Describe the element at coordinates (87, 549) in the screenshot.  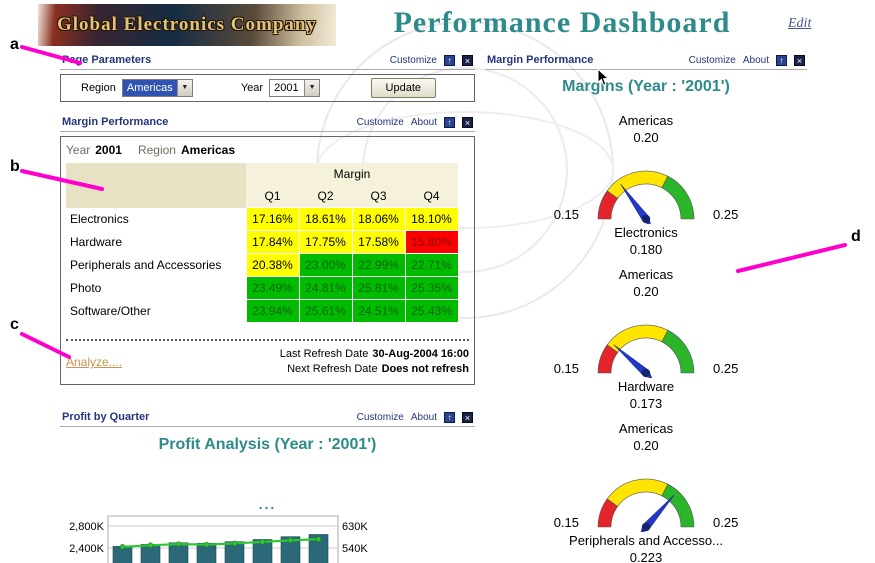
I see `svg-text: 2,400K` at that location.